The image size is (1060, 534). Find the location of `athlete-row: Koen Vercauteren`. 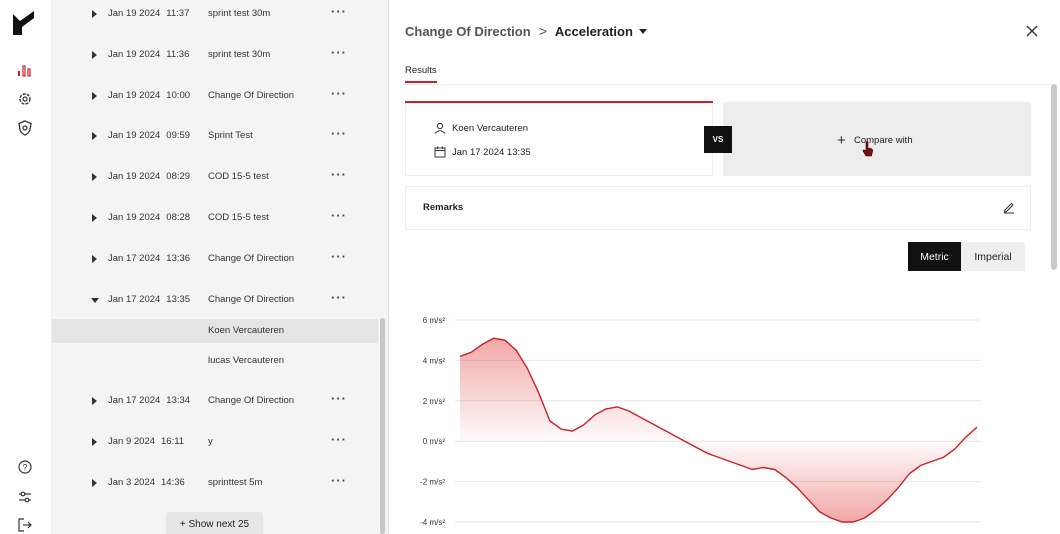

athlete-row: Koen Vercauteren is located at coordinates (215, 331).